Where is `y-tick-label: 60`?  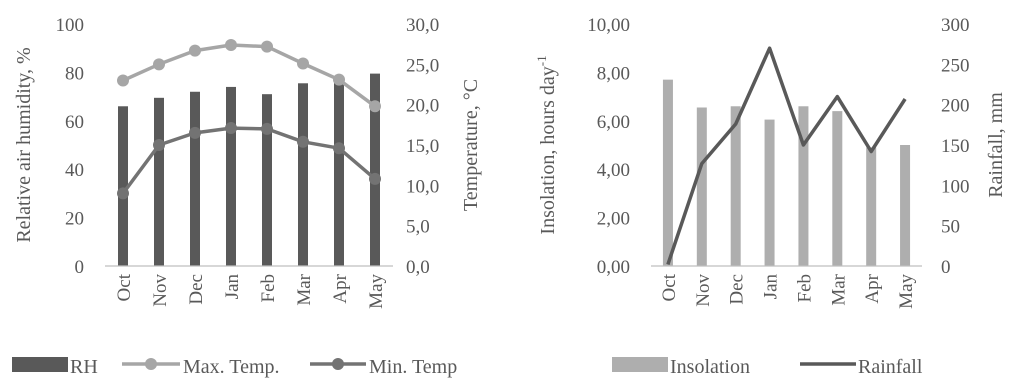 y-tick-label: 60 is located at coordinates (74, 122).